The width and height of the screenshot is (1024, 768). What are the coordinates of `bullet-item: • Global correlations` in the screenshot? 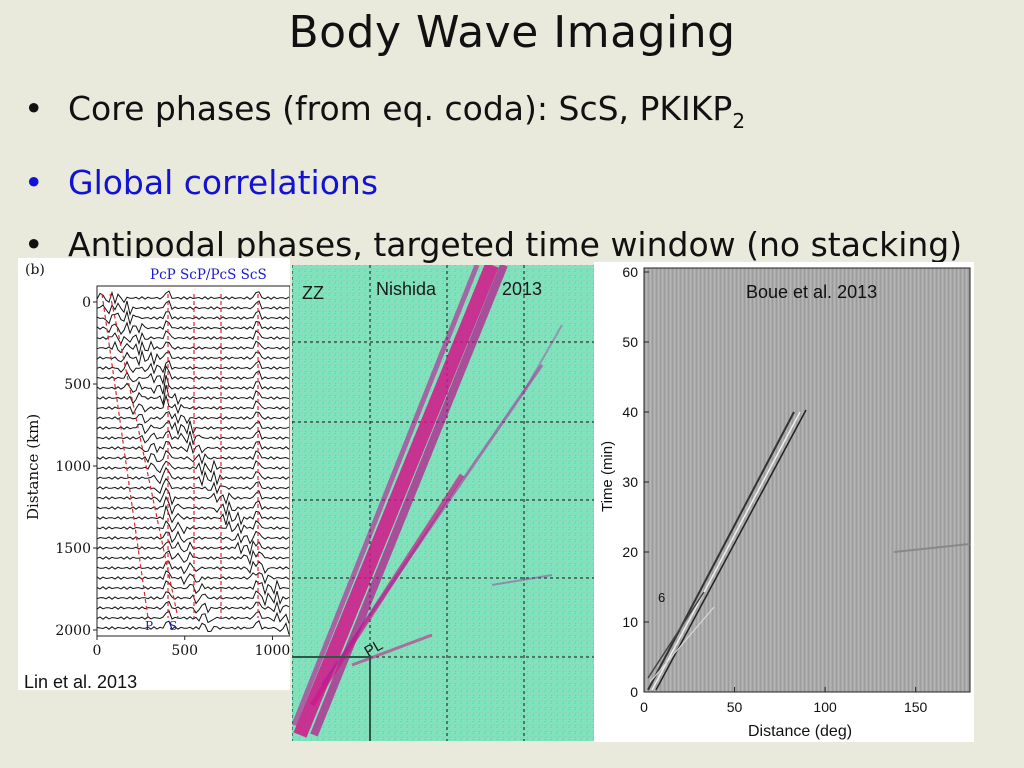 It's located at (493, 183).